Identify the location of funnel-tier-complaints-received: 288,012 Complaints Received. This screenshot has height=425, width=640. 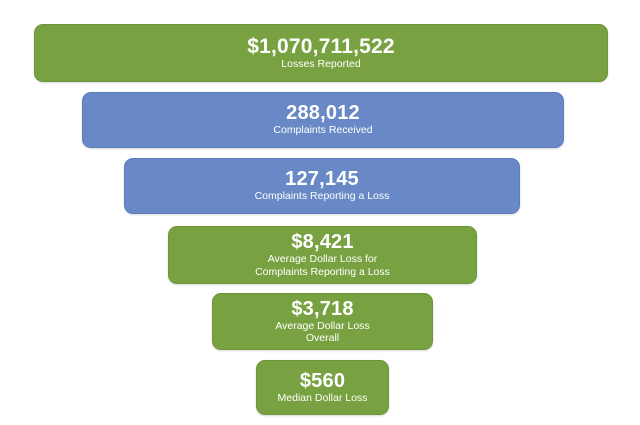
(323, 120).